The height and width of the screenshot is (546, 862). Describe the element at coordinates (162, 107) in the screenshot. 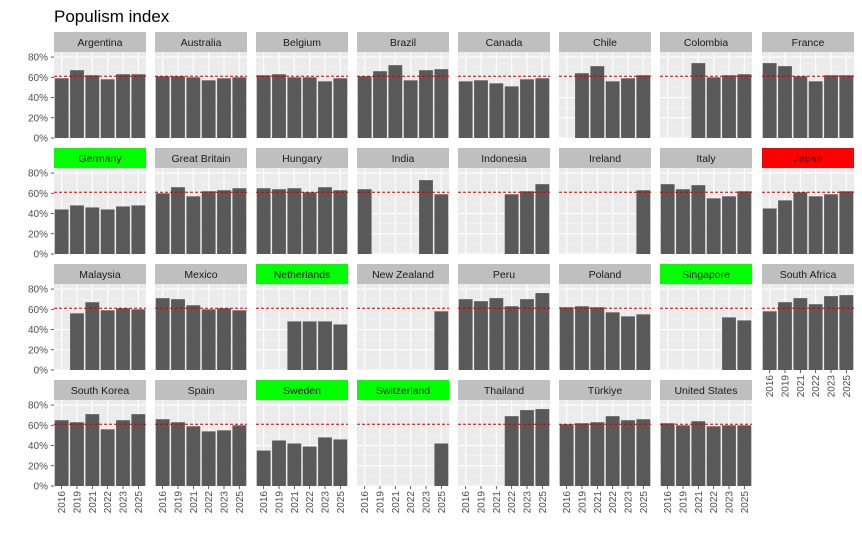

I see `bar-australia-2016` at that location.